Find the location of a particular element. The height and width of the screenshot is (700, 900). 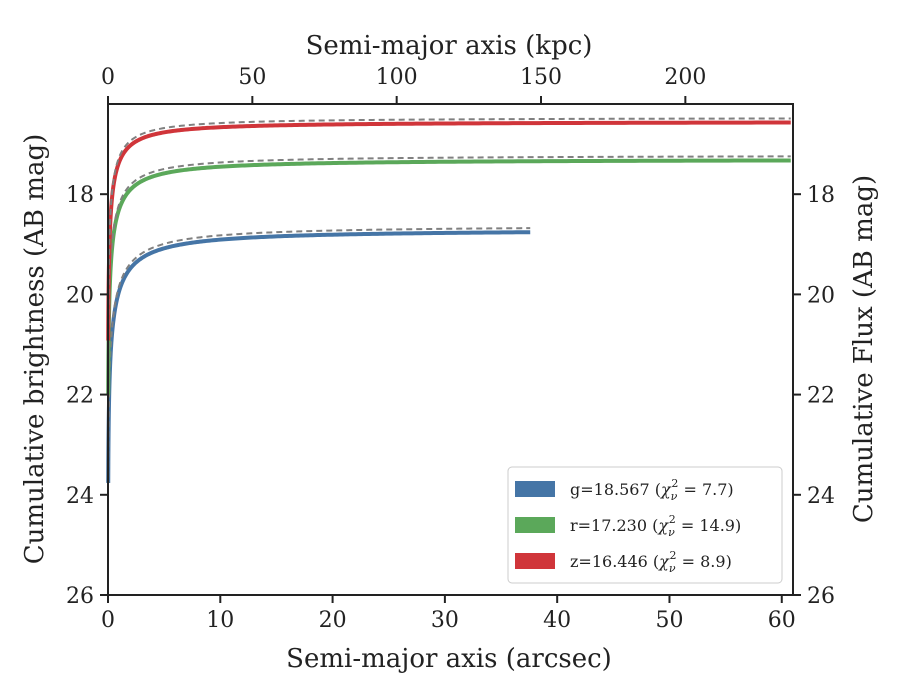

y-tick-label-right: 18 is located at coordinates (821, 195).